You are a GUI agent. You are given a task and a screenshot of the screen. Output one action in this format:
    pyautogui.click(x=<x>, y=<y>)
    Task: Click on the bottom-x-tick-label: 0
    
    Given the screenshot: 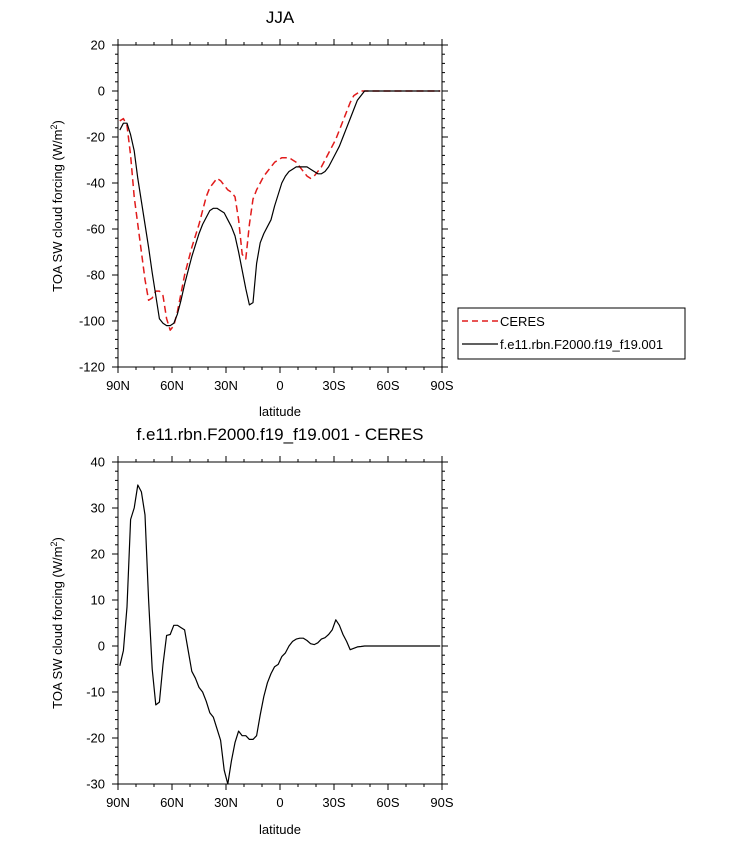 What is the action you would take?
    pyautogui.click(x=279, y=802)
    